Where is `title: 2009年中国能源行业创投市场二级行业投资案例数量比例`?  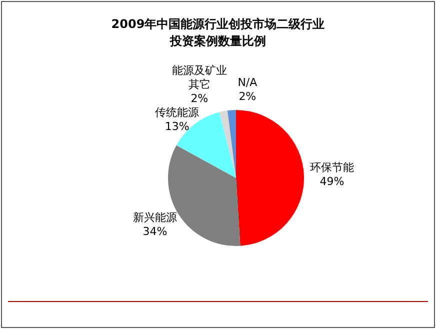
title: 2009年中国能源行业创投市场二级行业投资案例数量比例 is located at coordinates (218, 33).